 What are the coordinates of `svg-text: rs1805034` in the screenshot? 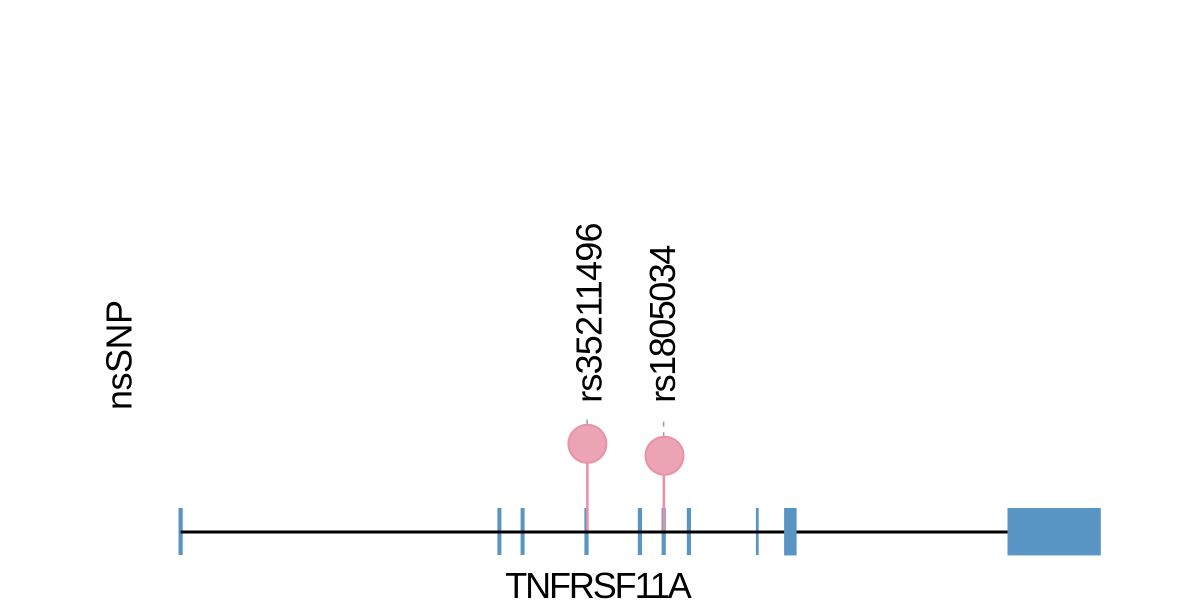 It's located at (662, 324).